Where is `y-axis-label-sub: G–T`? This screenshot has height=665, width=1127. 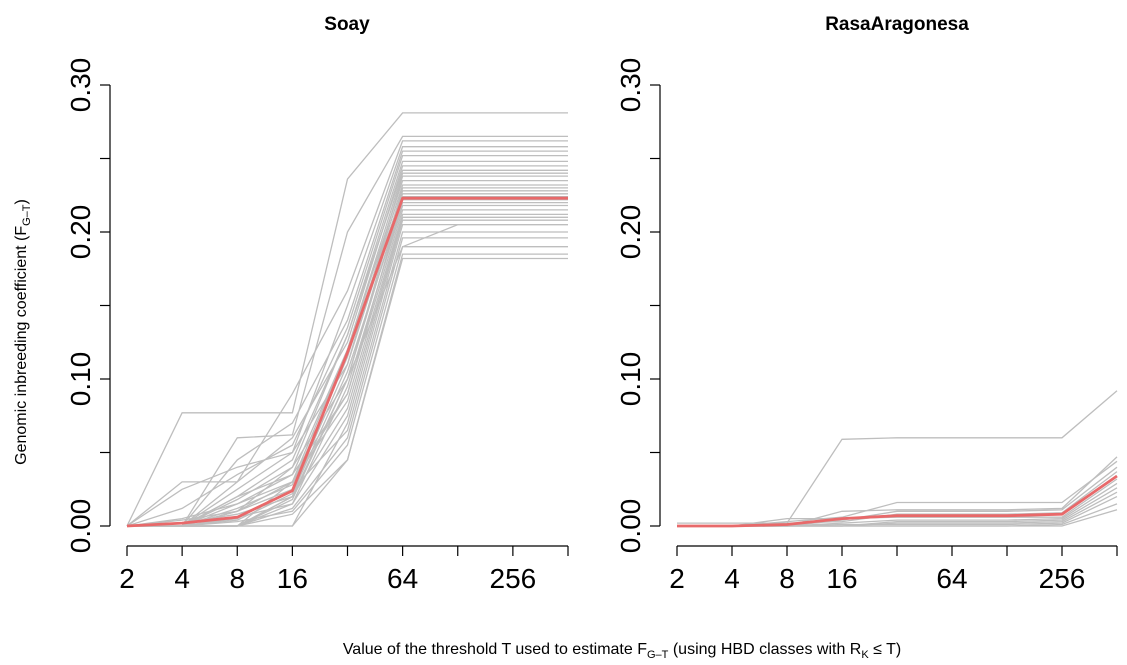 y-axis-label-sub: G–T is located at coordinates (27, 215).